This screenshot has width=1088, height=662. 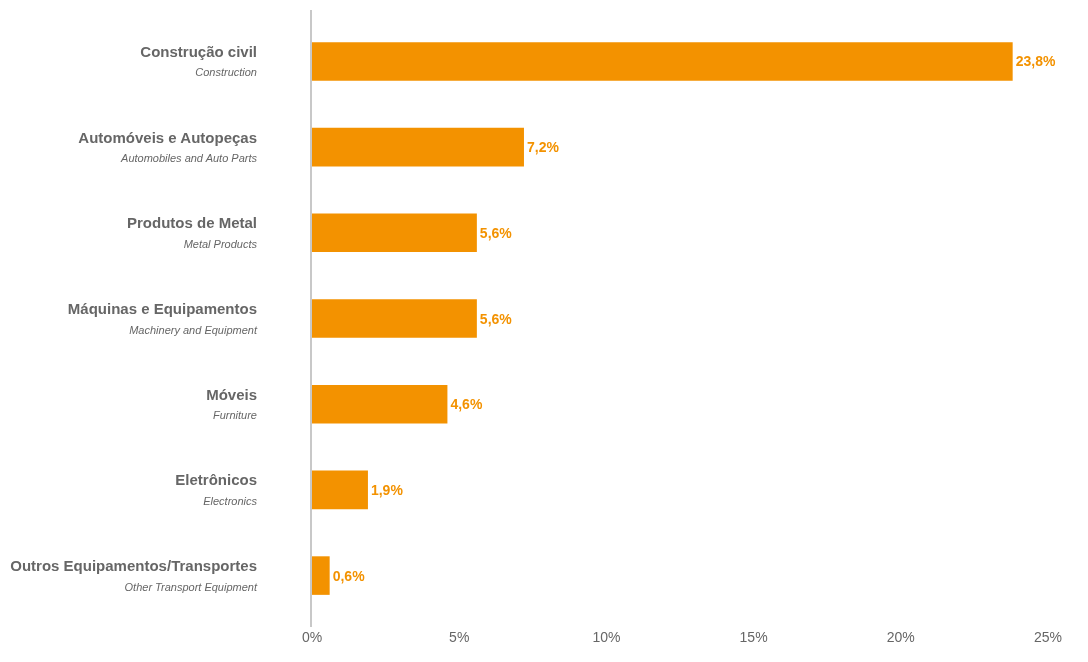 What do you see at coordinates (134, 575) in the screenshot?
I see `y-tick-label: Outros Equipamentos/Transportes Other Transport Equipment` at bounding box center [134, 575].